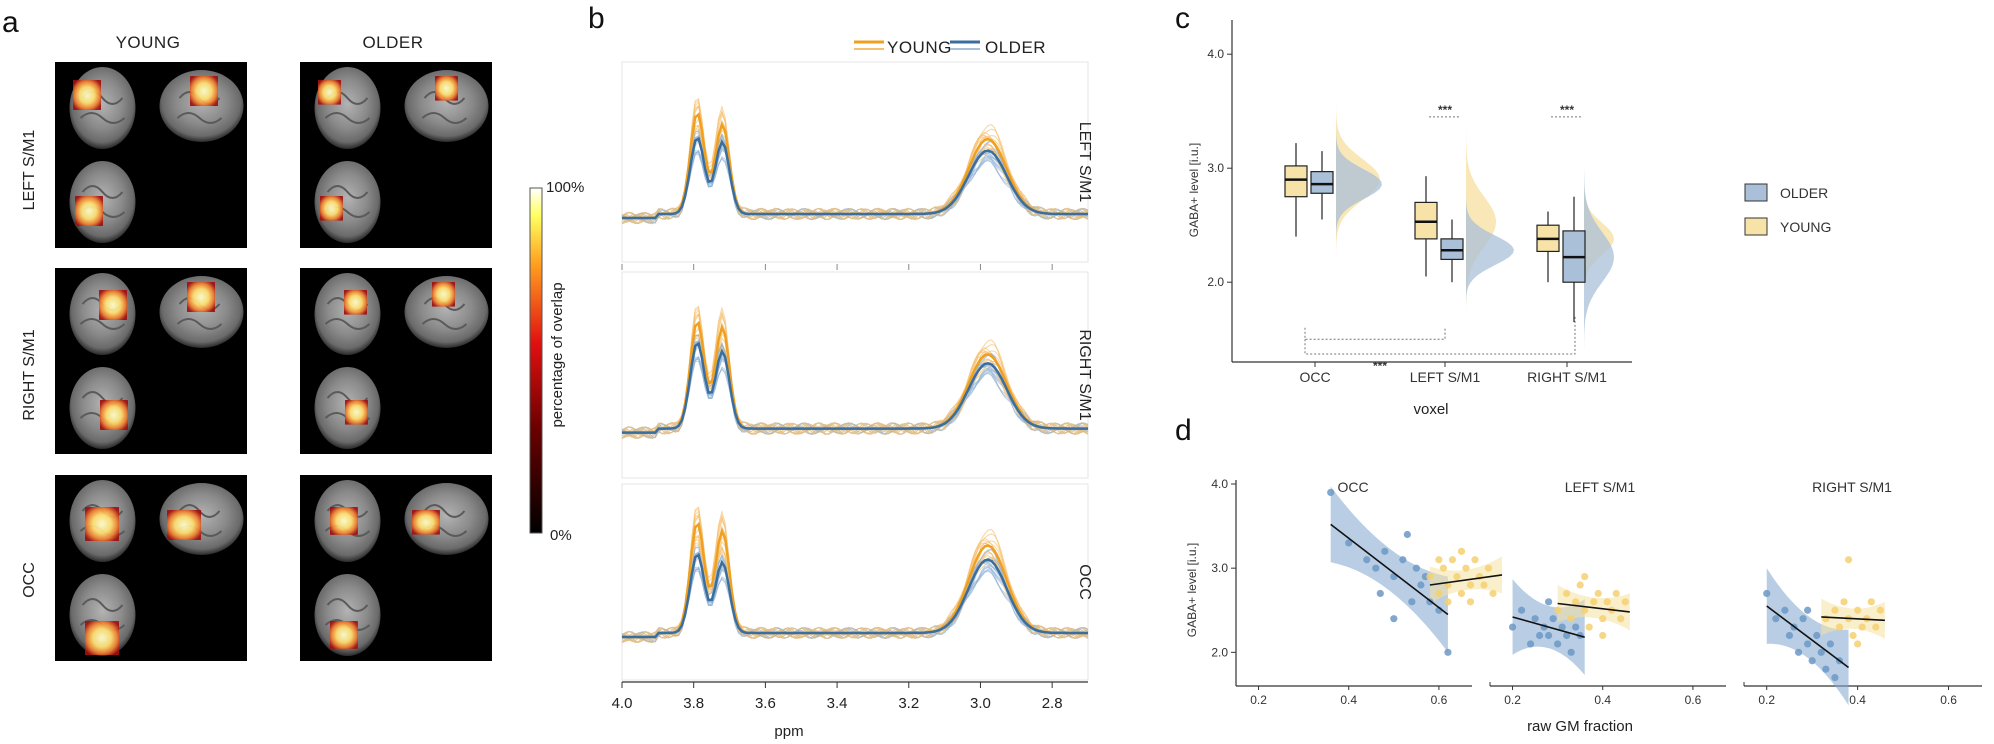  What do you see at coordinates (1852, 487) in the screenshot?
I see `scatter-facet-title: RIGHT S/M1` at bounding box center [1852, 487].